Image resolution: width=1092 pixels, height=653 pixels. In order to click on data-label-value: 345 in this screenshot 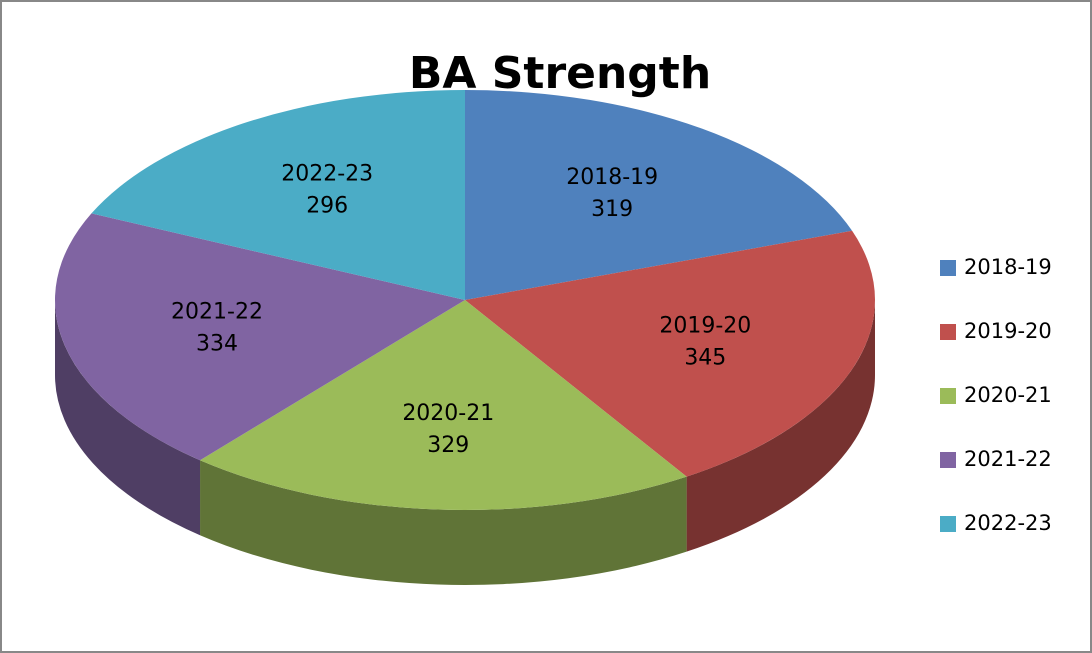, I will do `click(705, 357)`.